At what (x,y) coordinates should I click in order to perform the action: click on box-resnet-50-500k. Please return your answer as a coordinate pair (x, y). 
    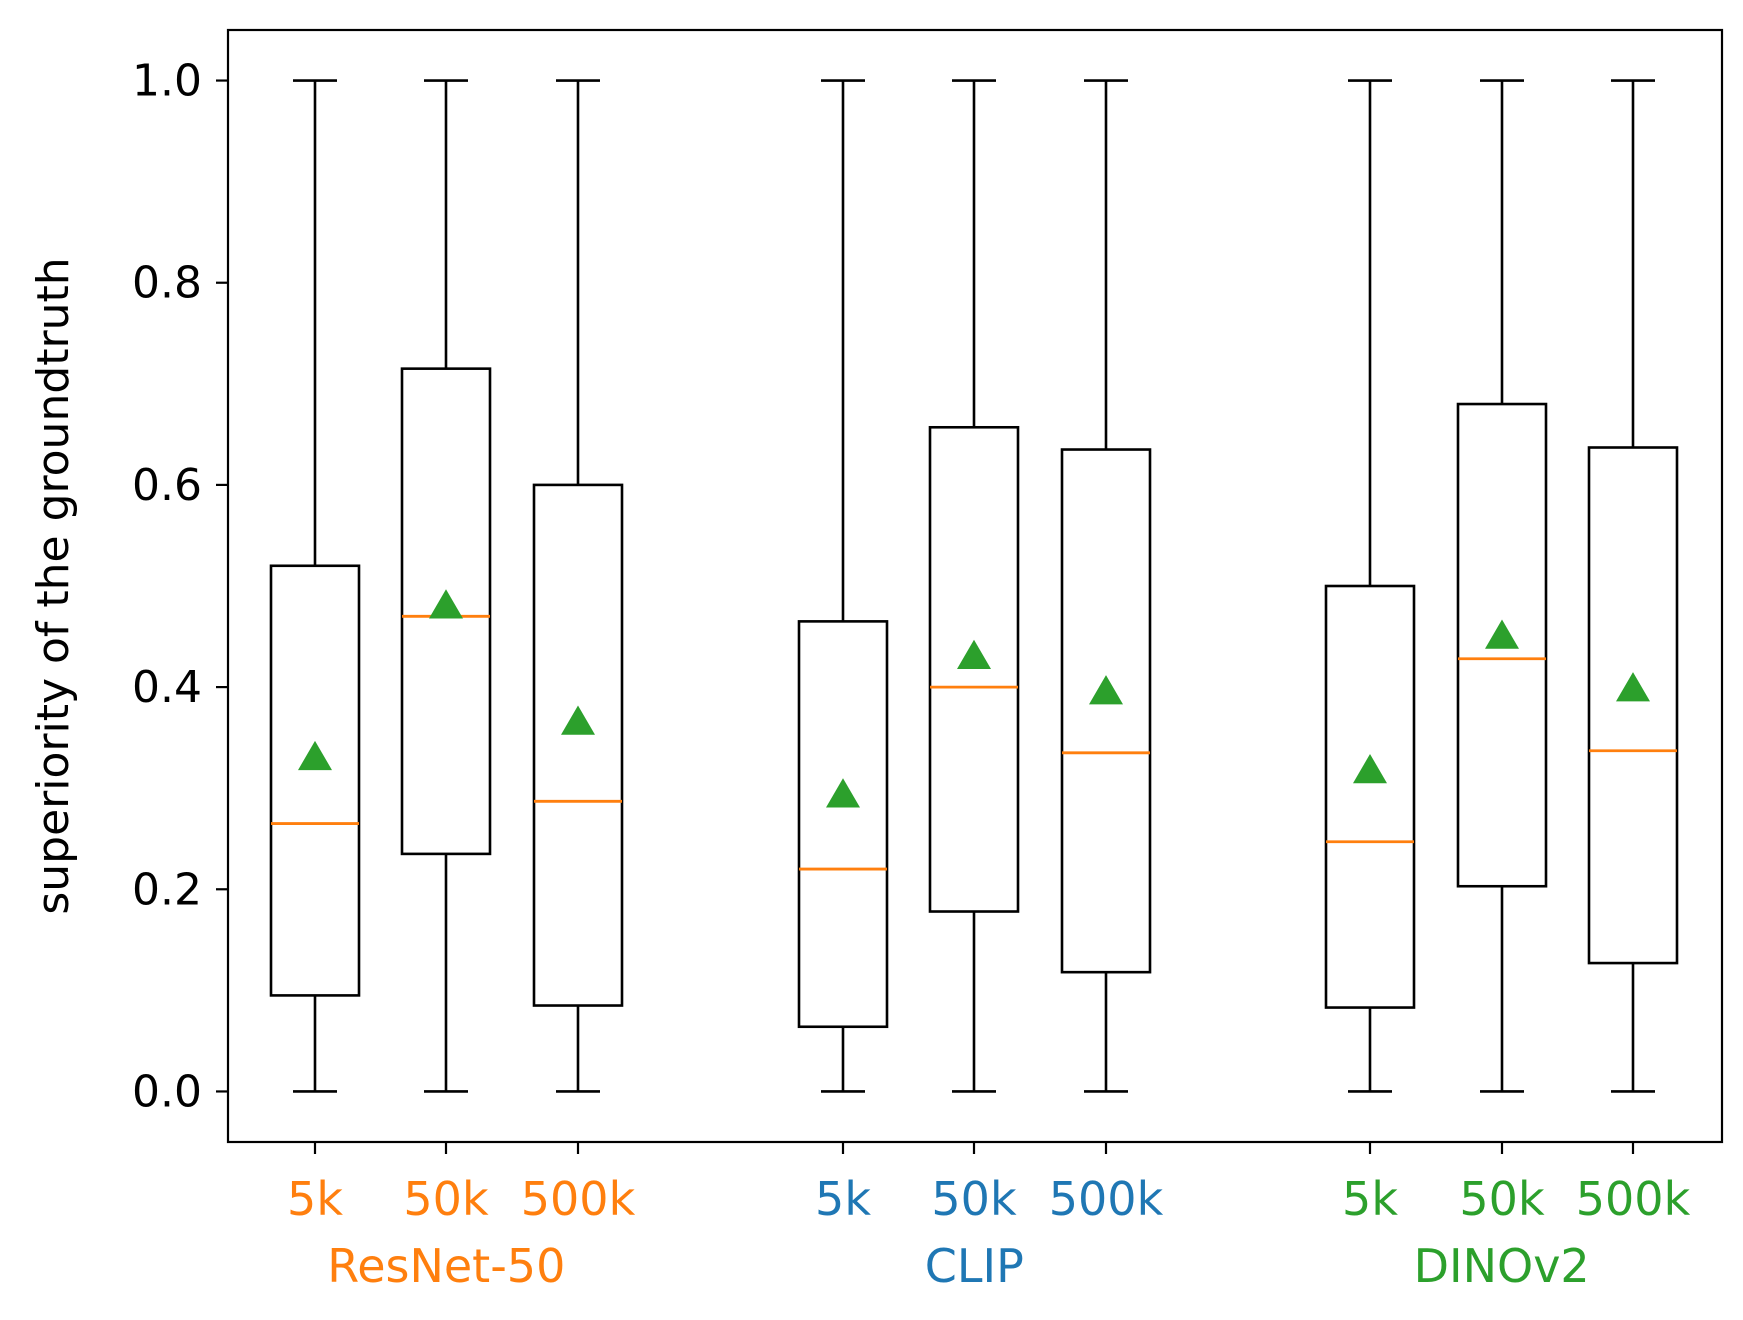
    Looking at the image, I should click on (578, 586).